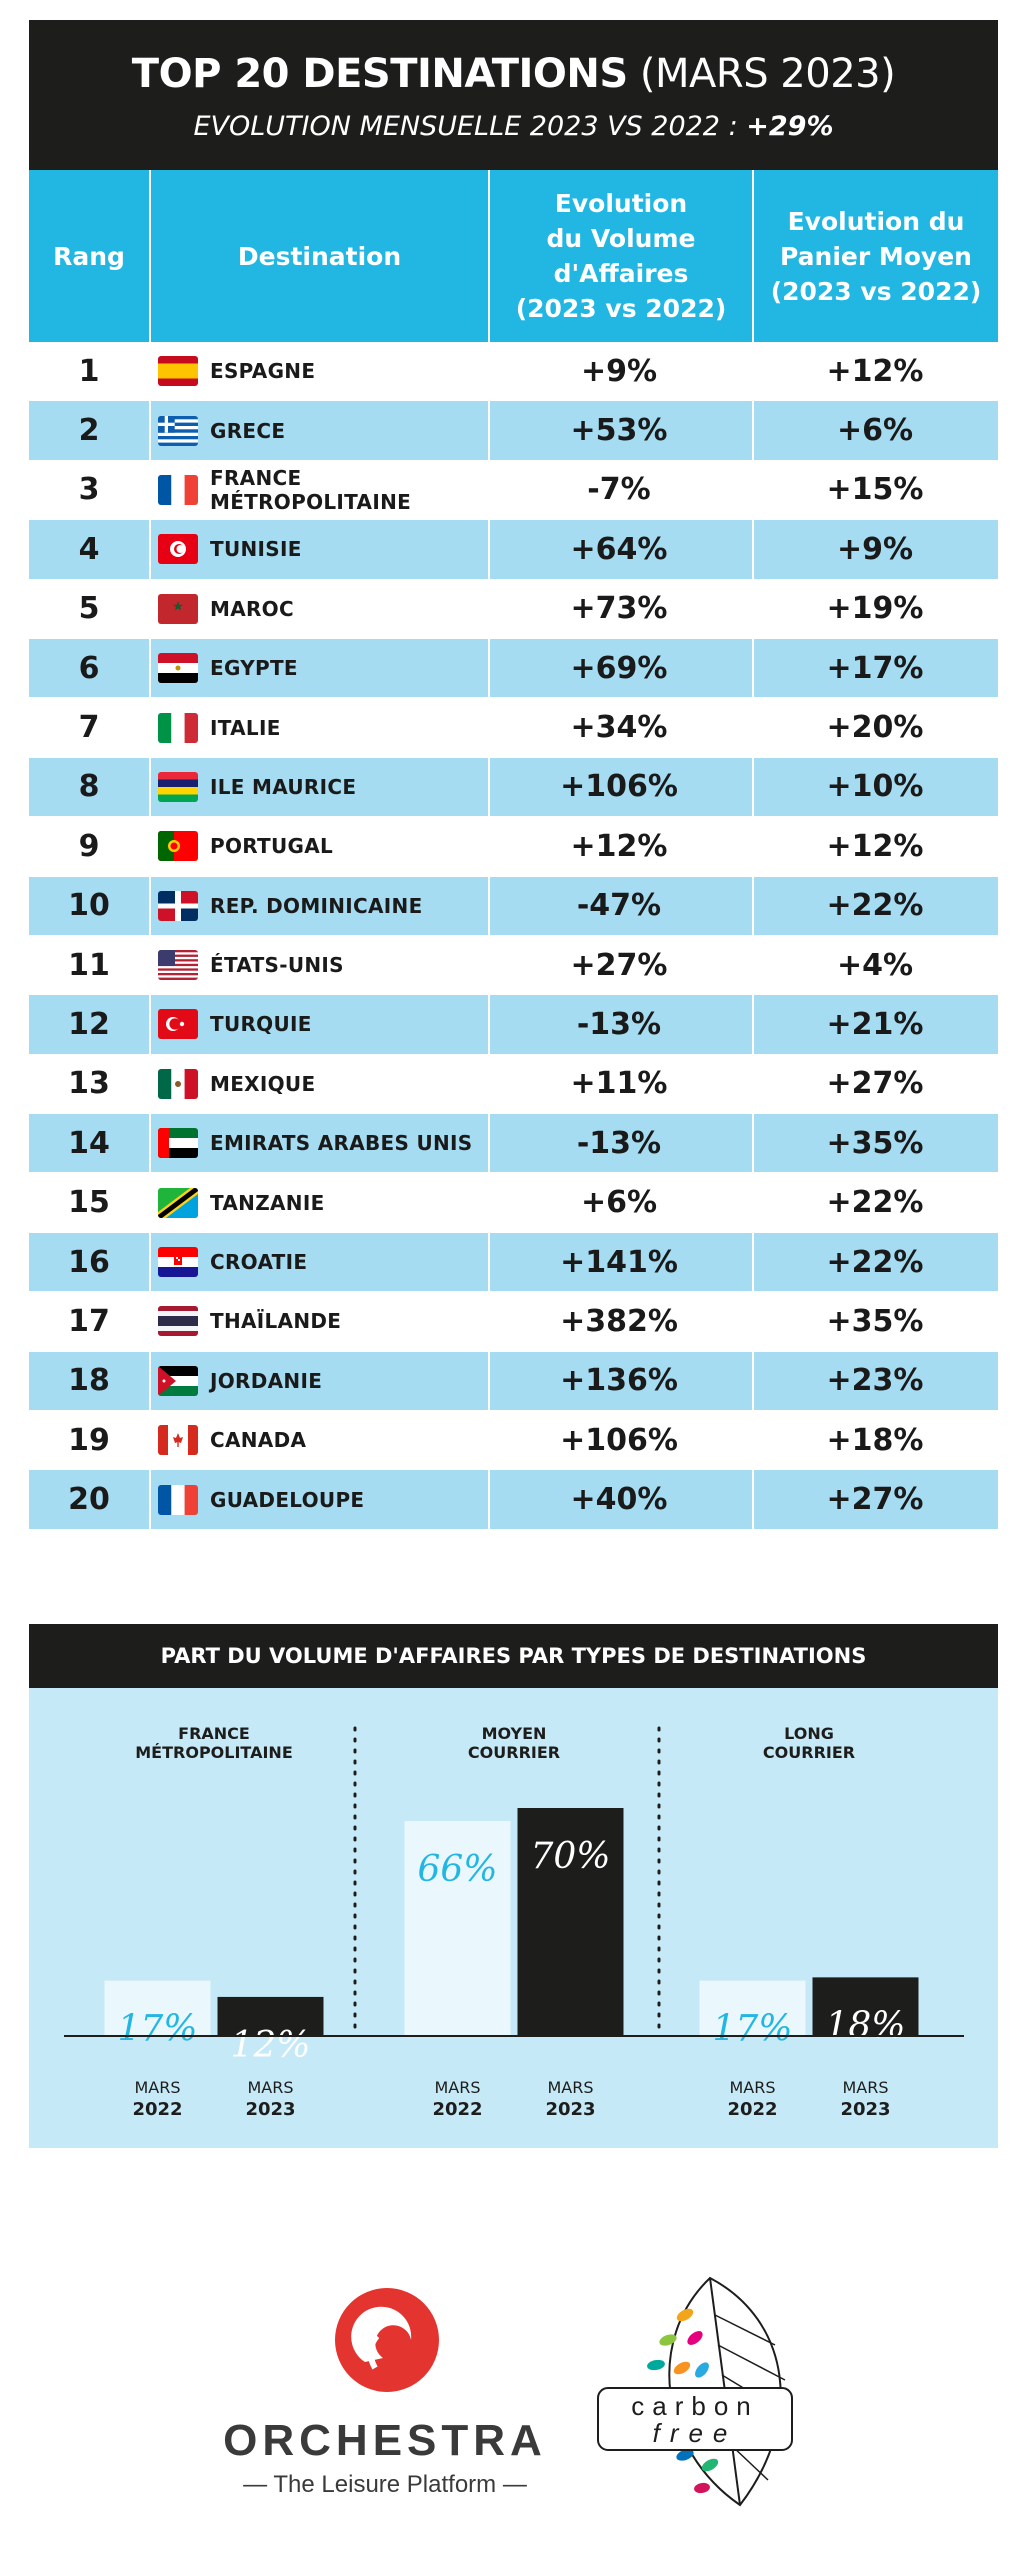 The height and width of the screenshot is (2560, 1022). What do you see at coordinates (513, 1441) in the screenshot?
I see `table-row: 19 CANADA +106% +18%` at bounding box center [513, 1441].